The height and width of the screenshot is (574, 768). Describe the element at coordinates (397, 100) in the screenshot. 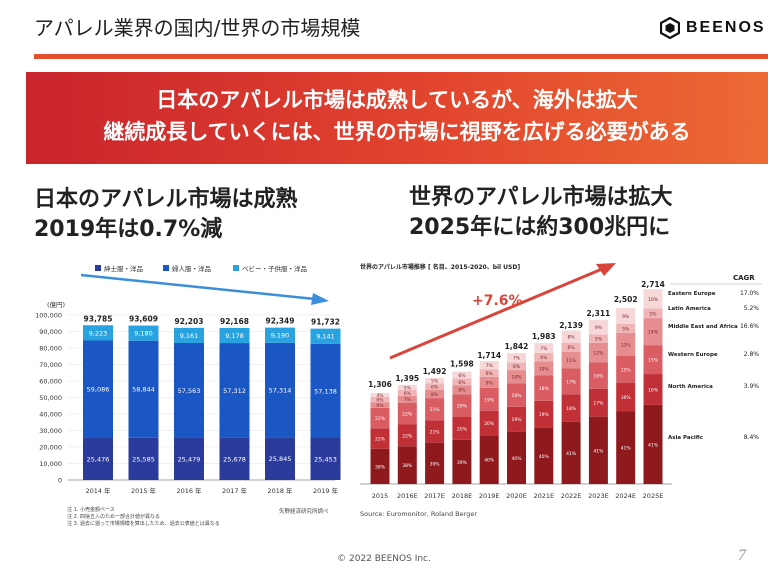

I see `banner-line-1: 日本のアパレル市場は成熟しているが、海外は拡大` at that location.